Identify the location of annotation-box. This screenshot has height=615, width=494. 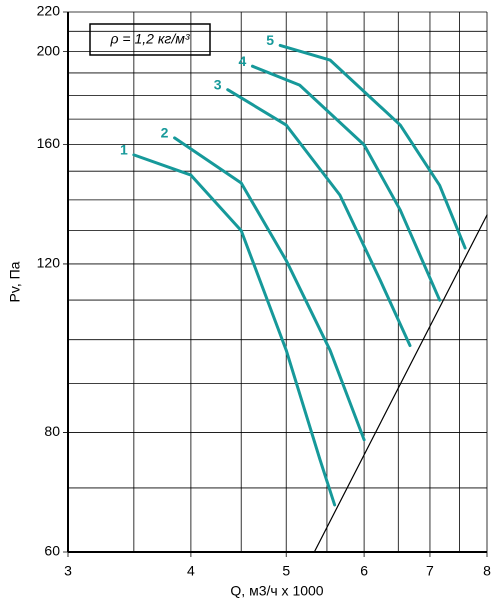
(150, 39).